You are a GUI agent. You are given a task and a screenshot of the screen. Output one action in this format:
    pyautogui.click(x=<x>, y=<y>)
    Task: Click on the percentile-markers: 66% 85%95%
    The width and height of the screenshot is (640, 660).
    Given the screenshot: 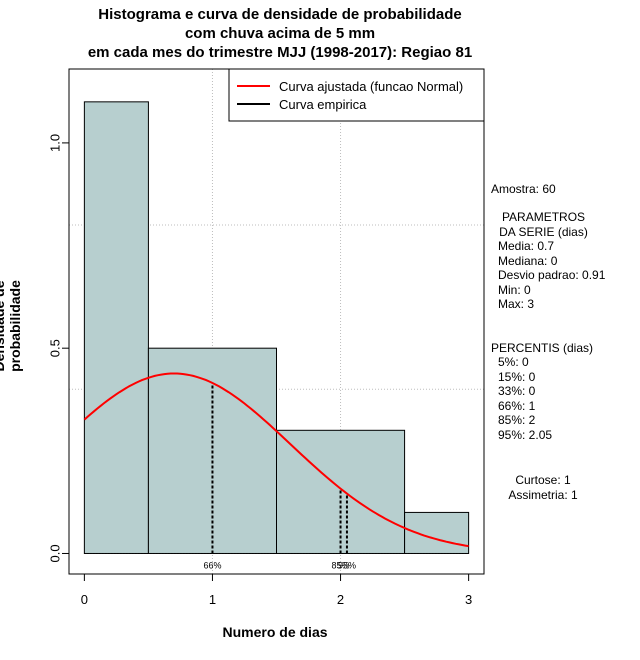 What is the action you would take?
    pyautogui.click(x=279, y=476)
    